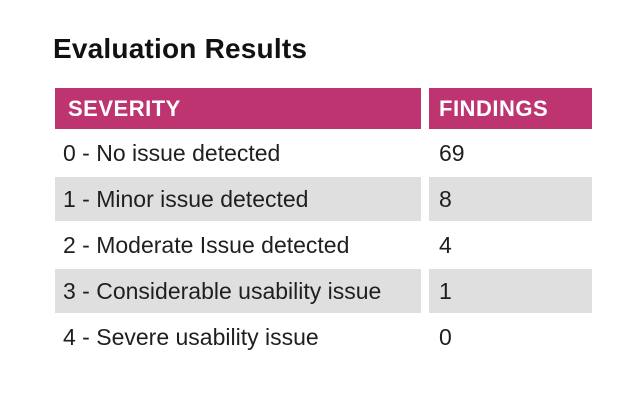 The width and height of the screenshot is (644, 402). What do you see at coordinates (510, 200) in the screenshot?
I see `findings-cell: 8` at bounding box center [510, 200].